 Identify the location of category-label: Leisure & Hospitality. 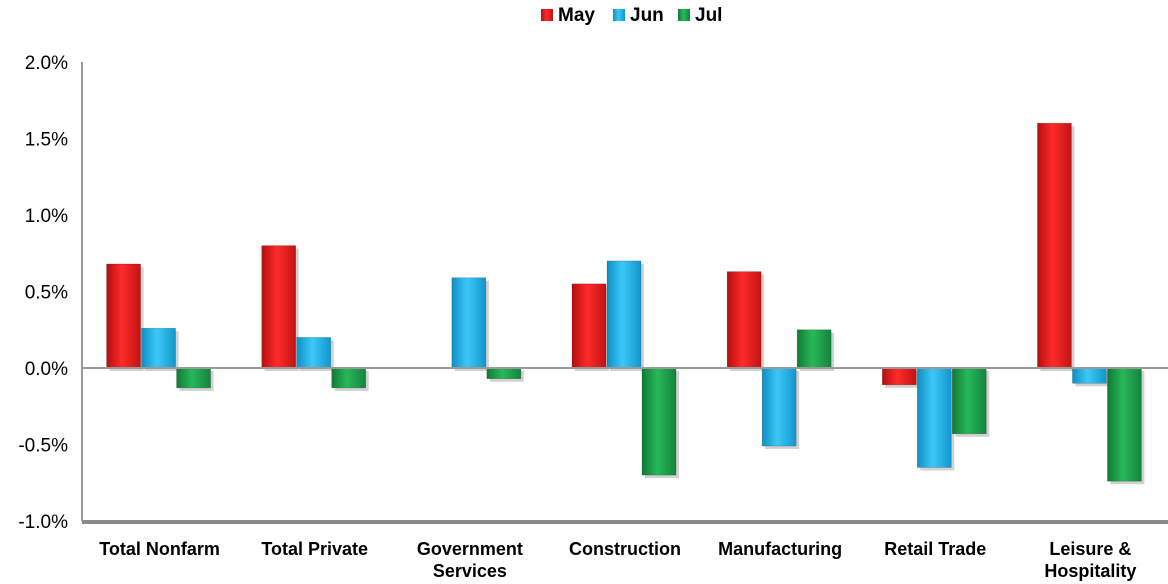
(1090, 560).